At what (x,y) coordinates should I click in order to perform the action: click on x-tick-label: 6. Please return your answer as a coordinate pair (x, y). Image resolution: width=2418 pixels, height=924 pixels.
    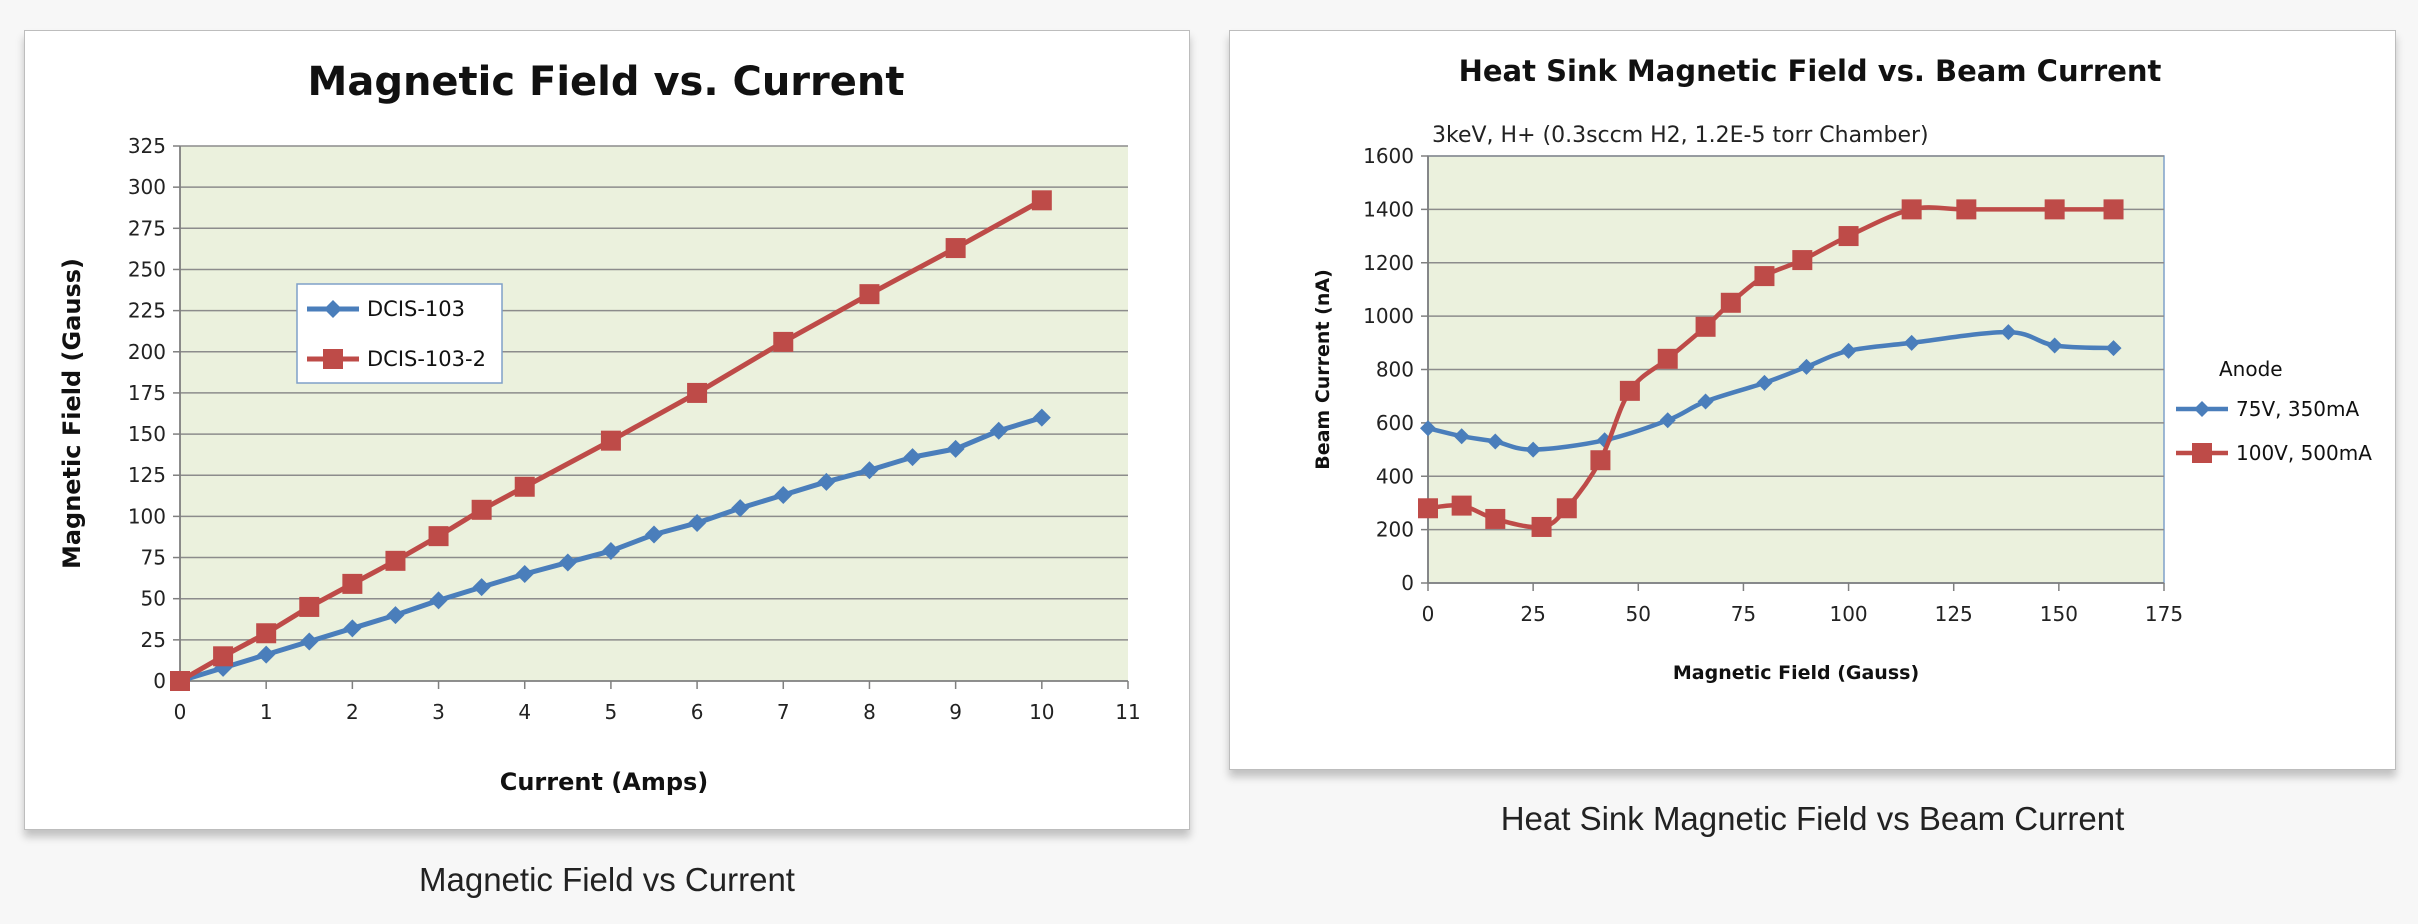
    Looking at the image, I should click on (697, 712).